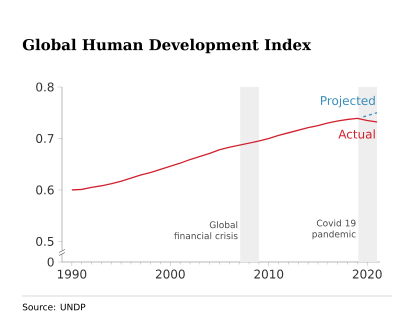 This screenshot has height=325, width=411. I want to click on band-label: Covid 19 pandemic, so click(334, 230).